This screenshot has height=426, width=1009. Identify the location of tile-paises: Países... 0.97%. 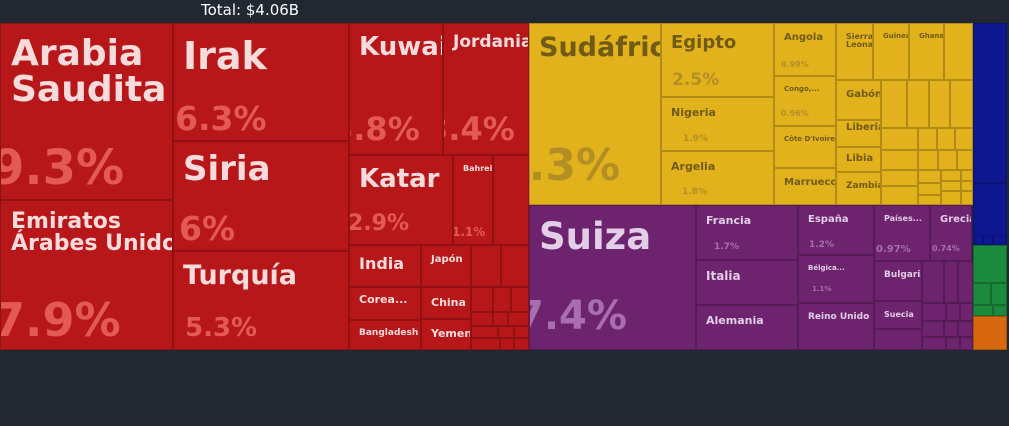
(902, 233).